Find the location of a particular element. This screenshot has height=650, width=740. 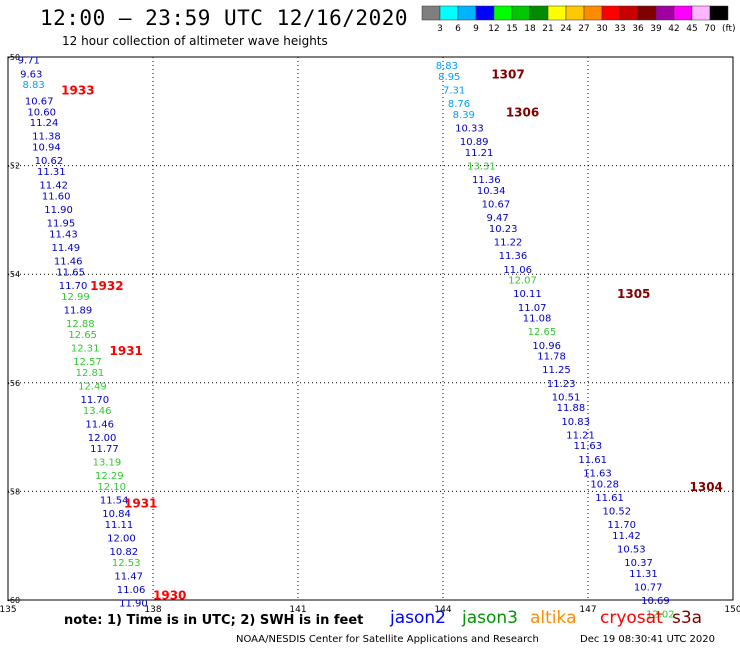

swh-value: 11.54 is located at coordinates (114, 501).